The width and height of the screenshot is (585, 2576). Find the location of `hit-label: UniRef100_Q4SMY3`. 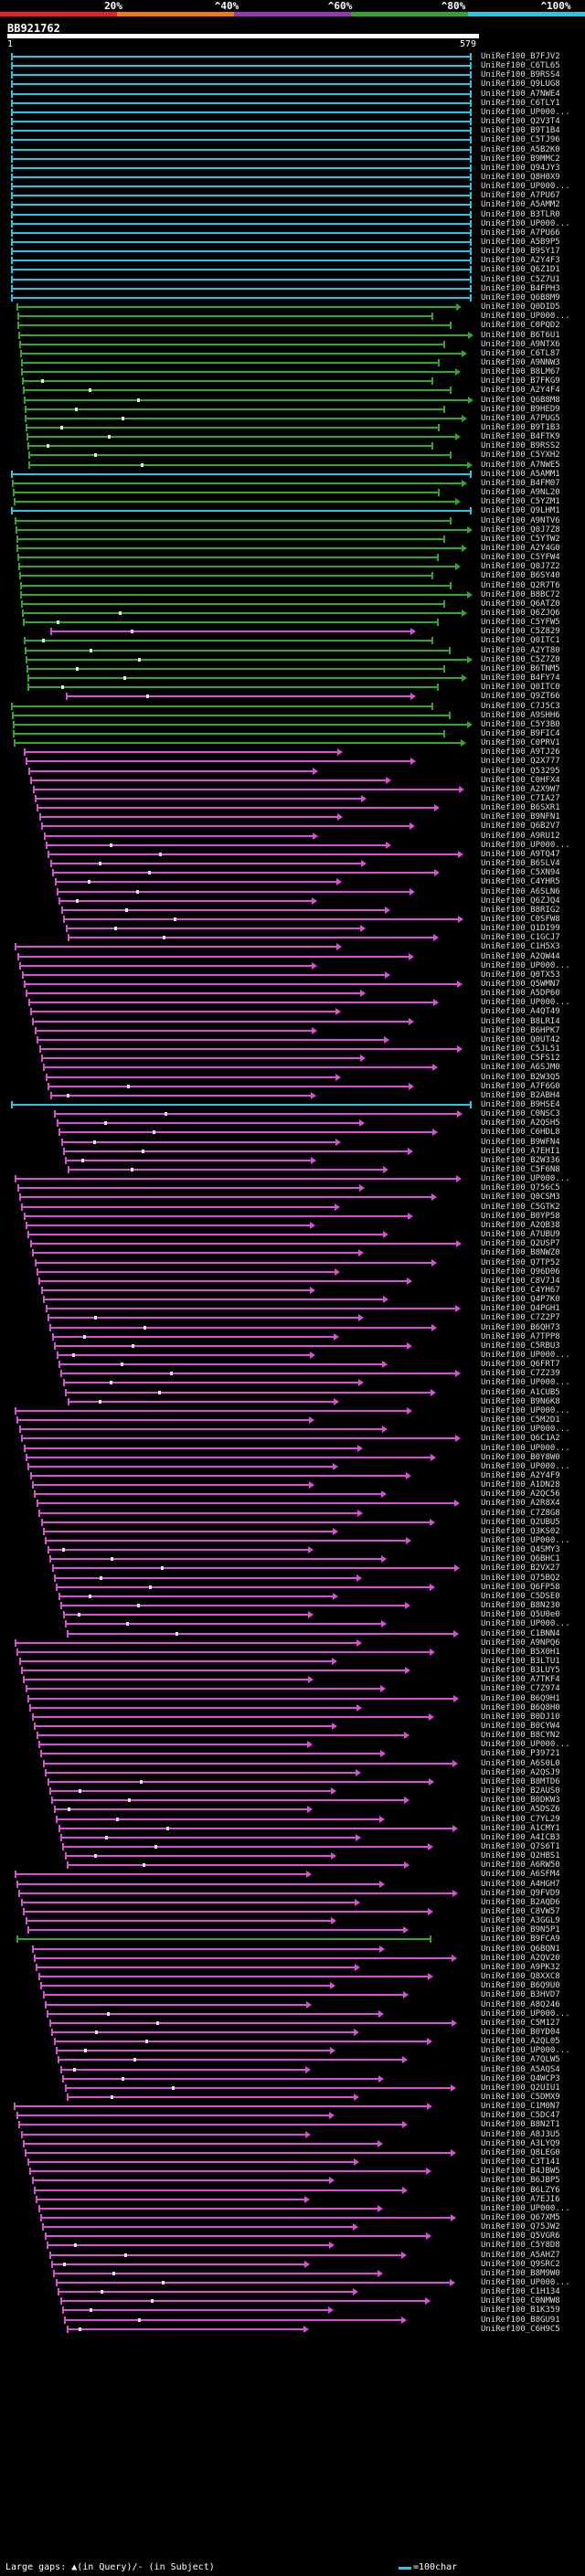

hit-label: UniRef100_Q4SMY3 is located at coordinates (520, 1549).